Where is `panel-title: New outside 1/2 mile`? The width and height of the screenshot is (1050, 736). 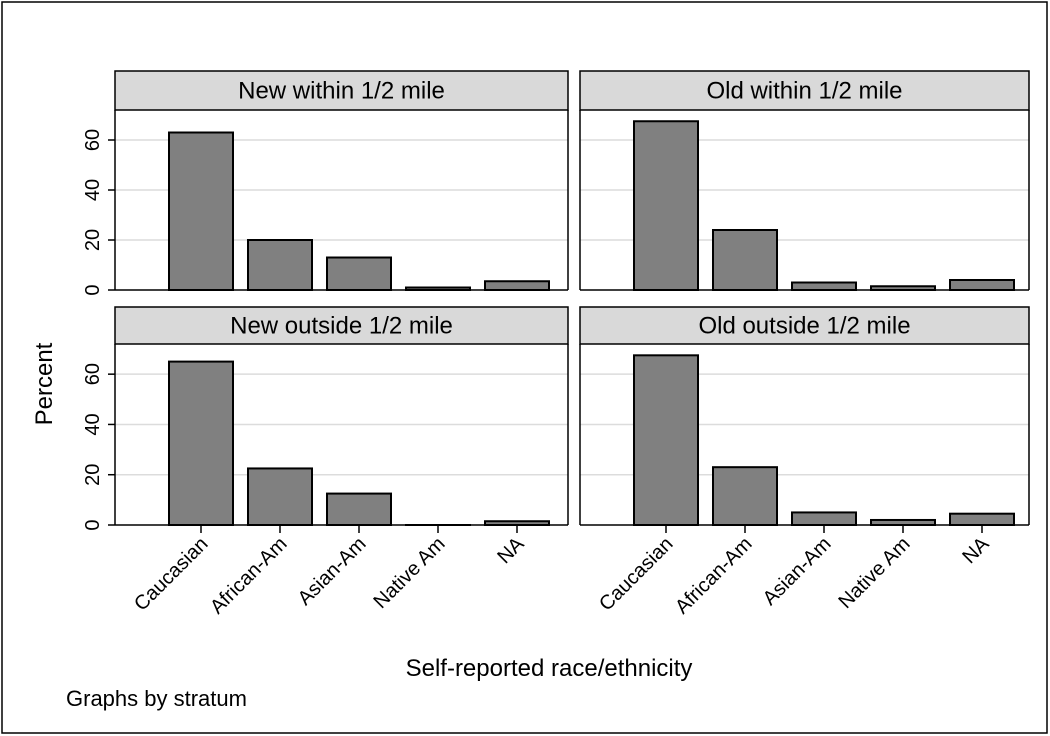
panel-title: New outside 1/2 mile is located at coordinates (341, 326).